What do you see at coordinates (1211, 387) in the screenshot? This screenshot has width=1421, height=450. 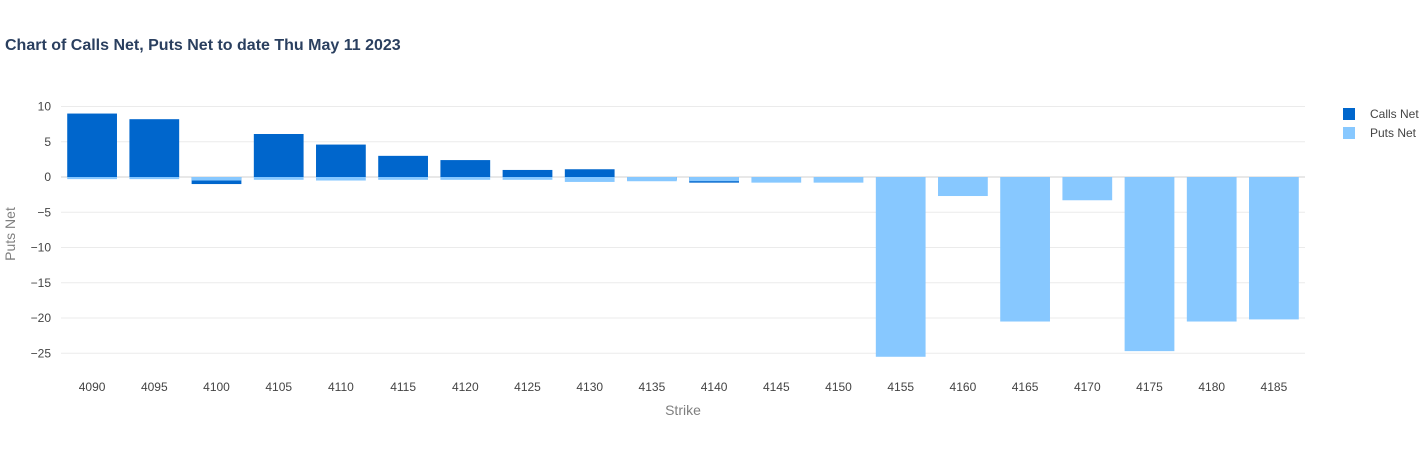 I see `x-tick-label: 4180` at bounding box center [1211, 387].